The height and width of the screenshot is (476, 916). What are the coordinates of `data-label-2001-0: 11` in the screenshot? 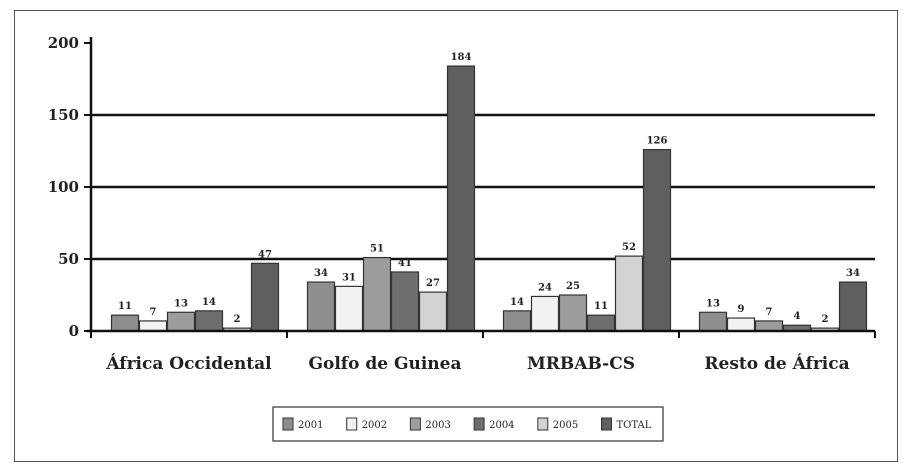 It's located at (125, 306).